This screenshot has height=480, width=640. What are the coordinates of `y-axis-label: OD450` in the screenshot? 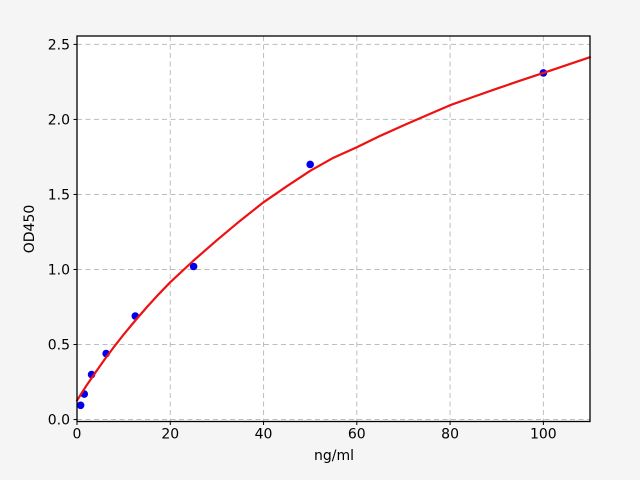 It's located at (30, 229).